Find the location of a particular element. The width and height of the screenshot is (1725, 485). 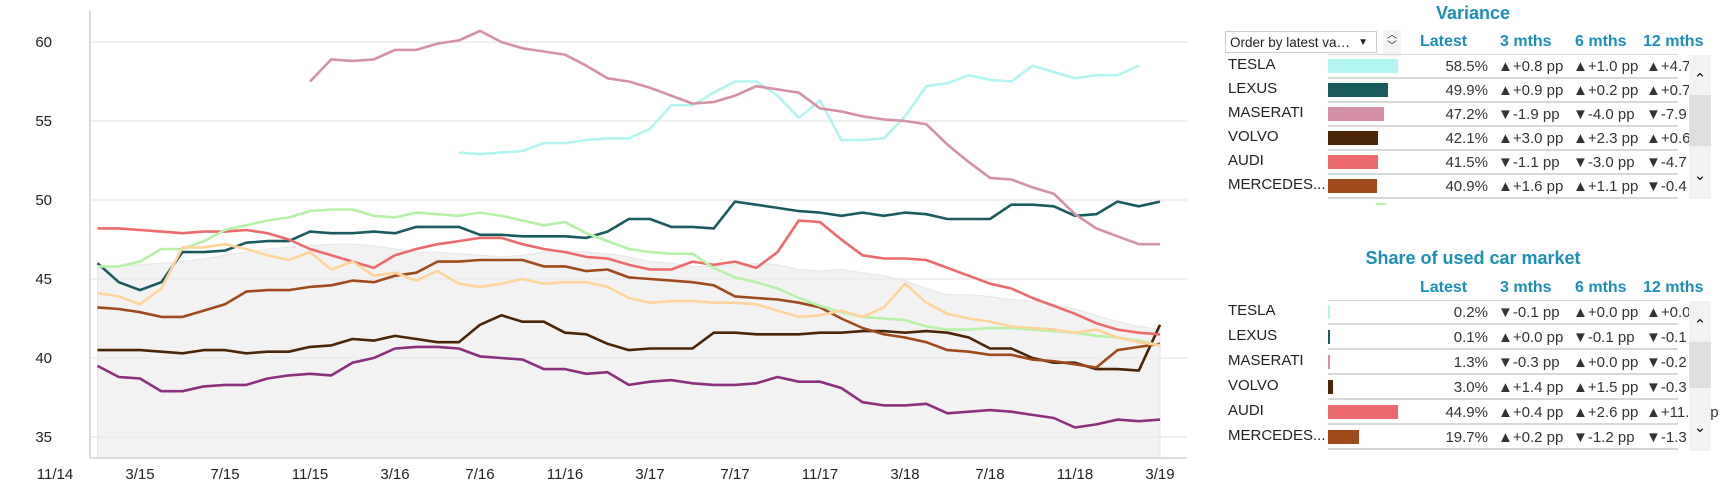

share-scroll-thumb is located at coordinates (1700, 365).